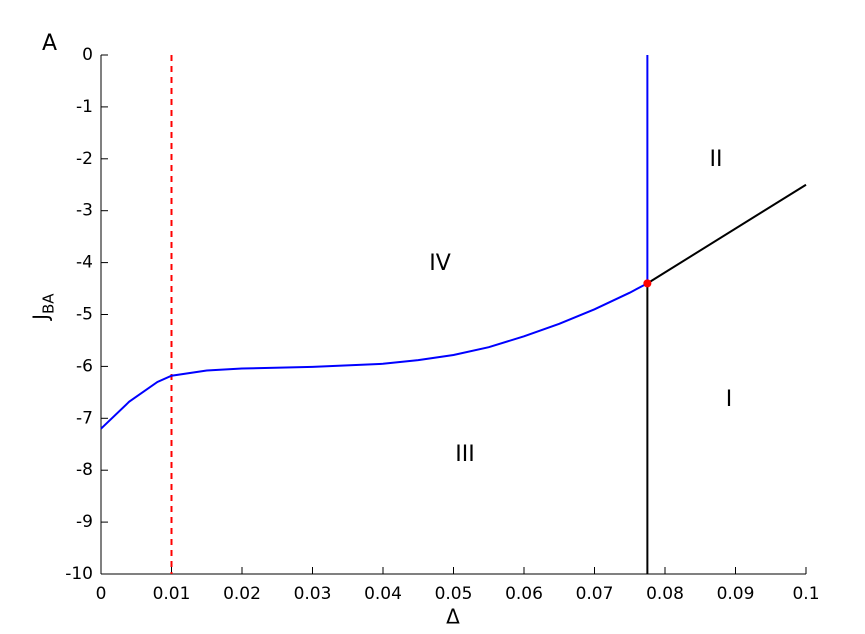 The width and height of the screenshot is (865, 634). What do you see at coordinates (84, 418) in the screenshot?
I see `y-tick-label: -7` at bounding box center [84, 418].